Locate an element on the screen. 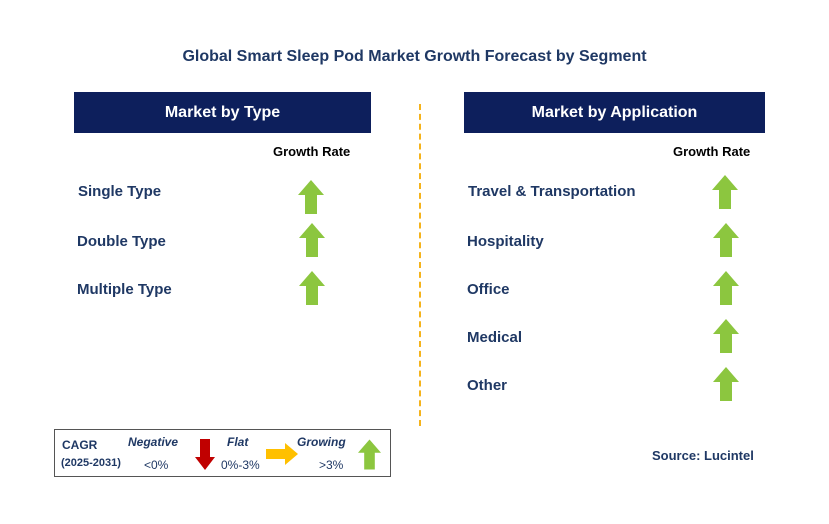 This screenshot has width=829, height=524. application-item-label: Travel & Transportation is located at coordinates (552, 191).